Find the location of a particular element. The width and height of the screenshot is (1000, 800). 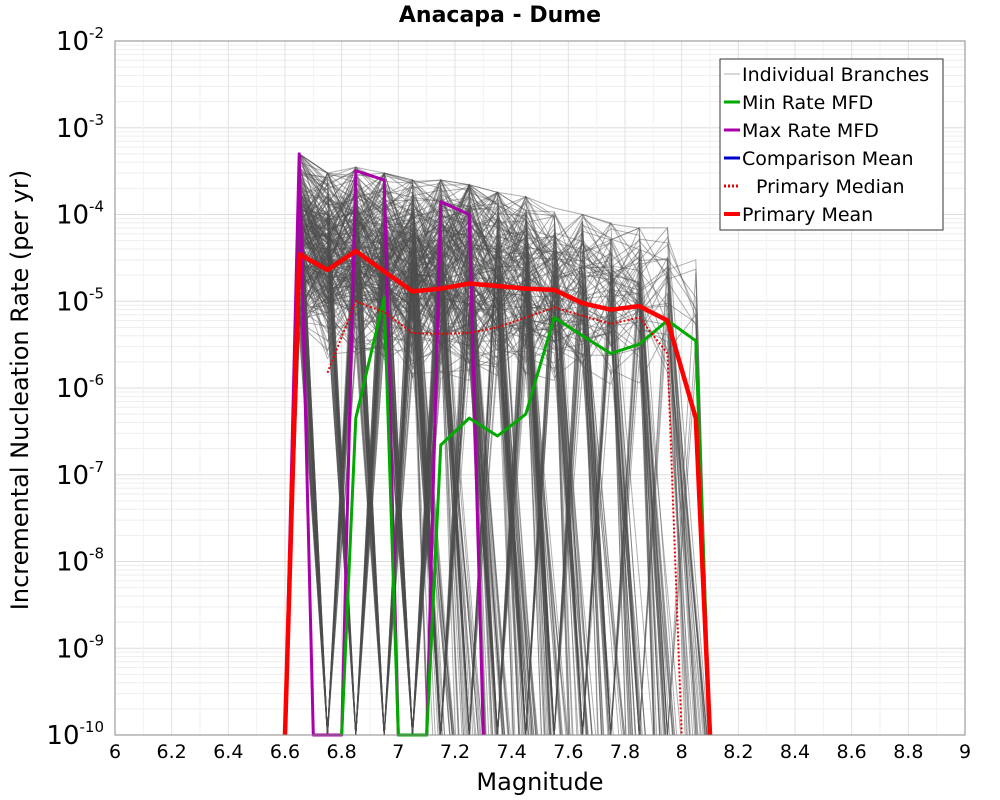

y-tick-label: 10⁻⁷ is located at coordinates (80, 474).